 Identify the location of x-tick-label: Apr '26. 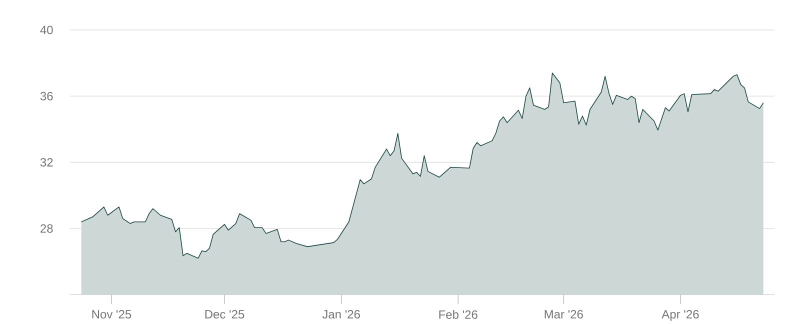
(680, 315).